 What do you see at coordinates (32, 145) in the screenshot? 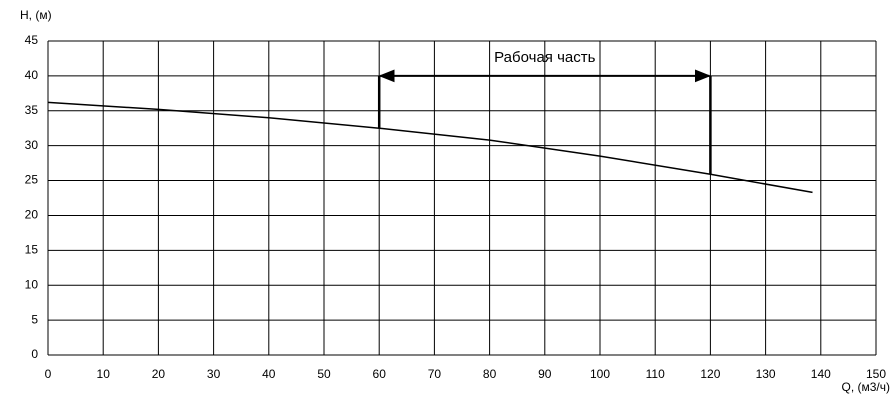
I see `y-tick-label: 30` at bounding box center [32, 145].